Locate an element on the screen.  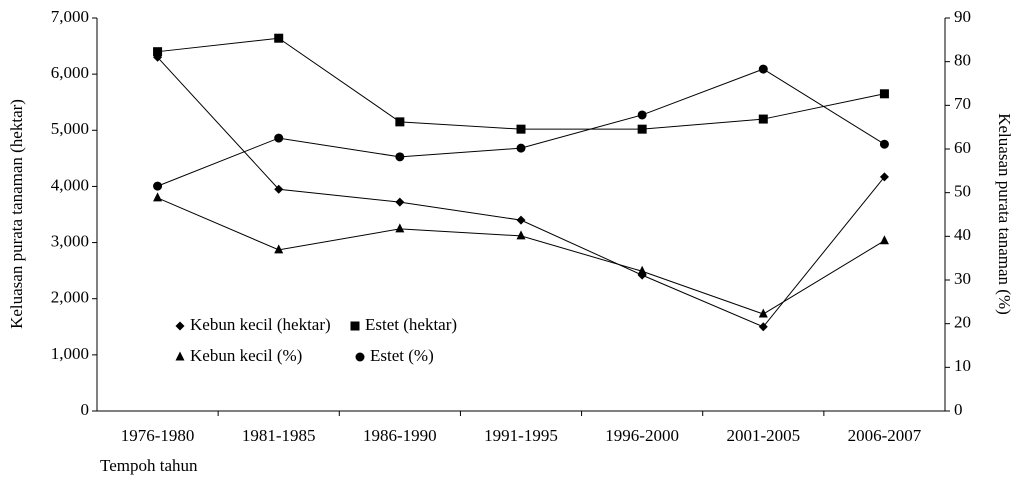
y2-tick-label: 70 is located at coordinates (962, 103).